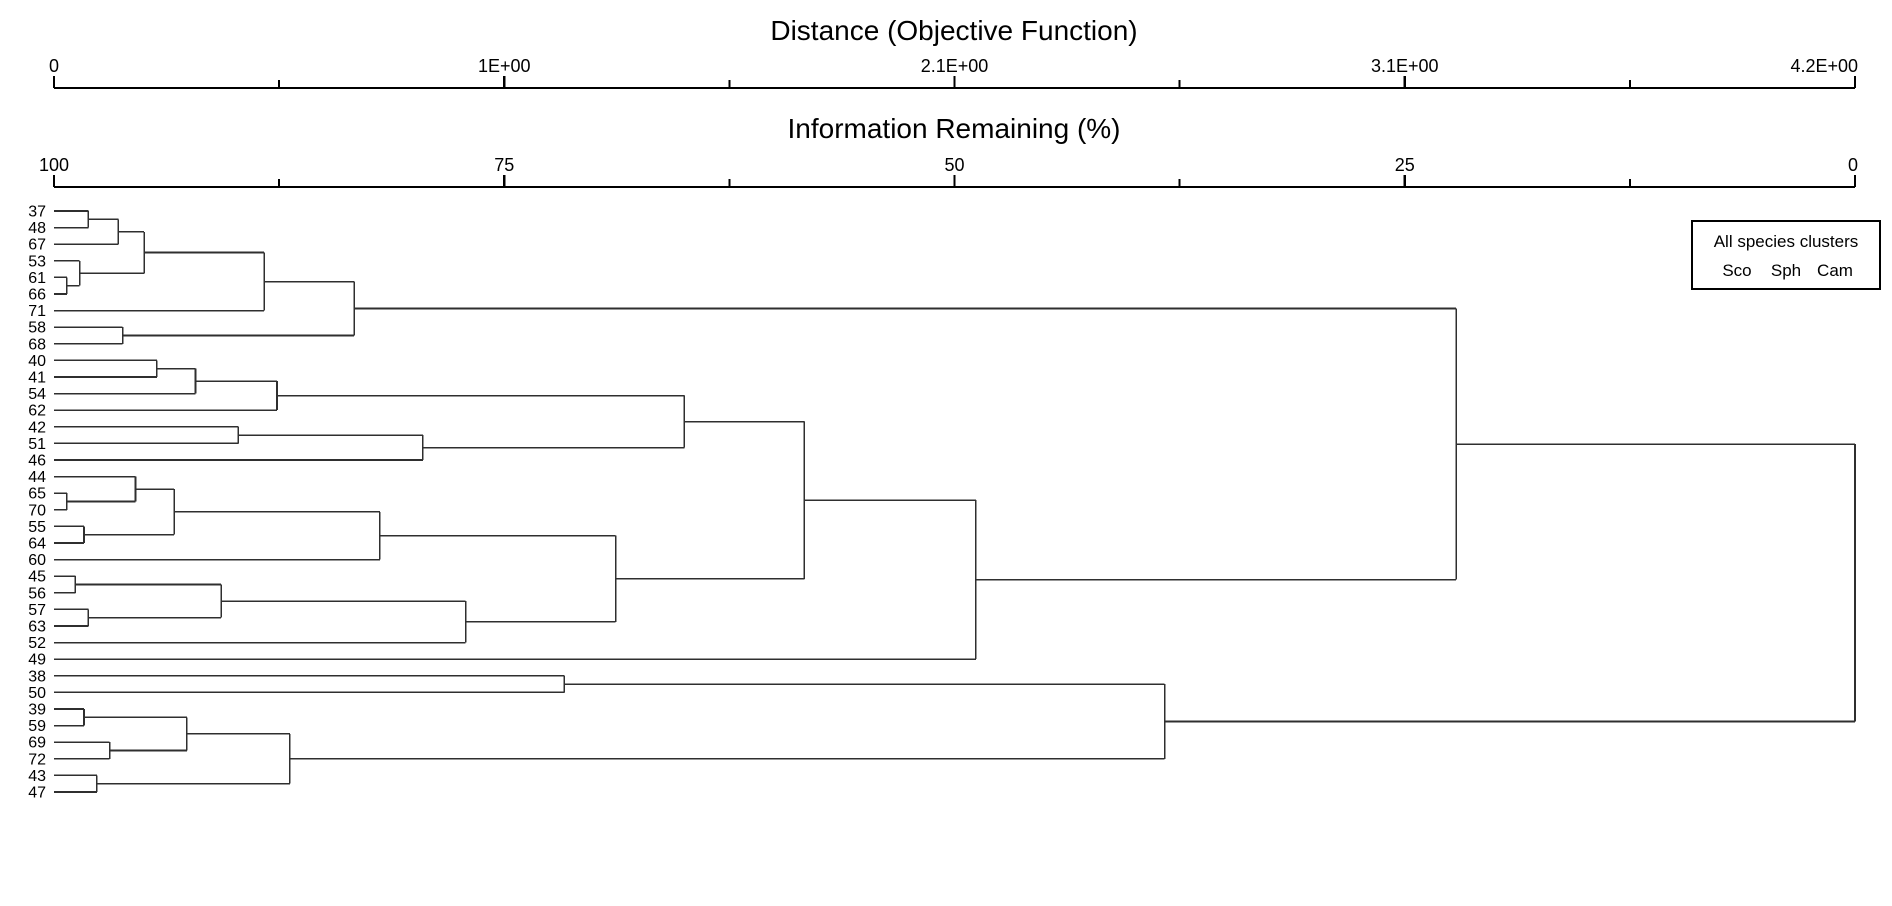  Describe the element at coordinates (37, 461) in the screenshot. I see `leaf-label-46: 46` at that location.